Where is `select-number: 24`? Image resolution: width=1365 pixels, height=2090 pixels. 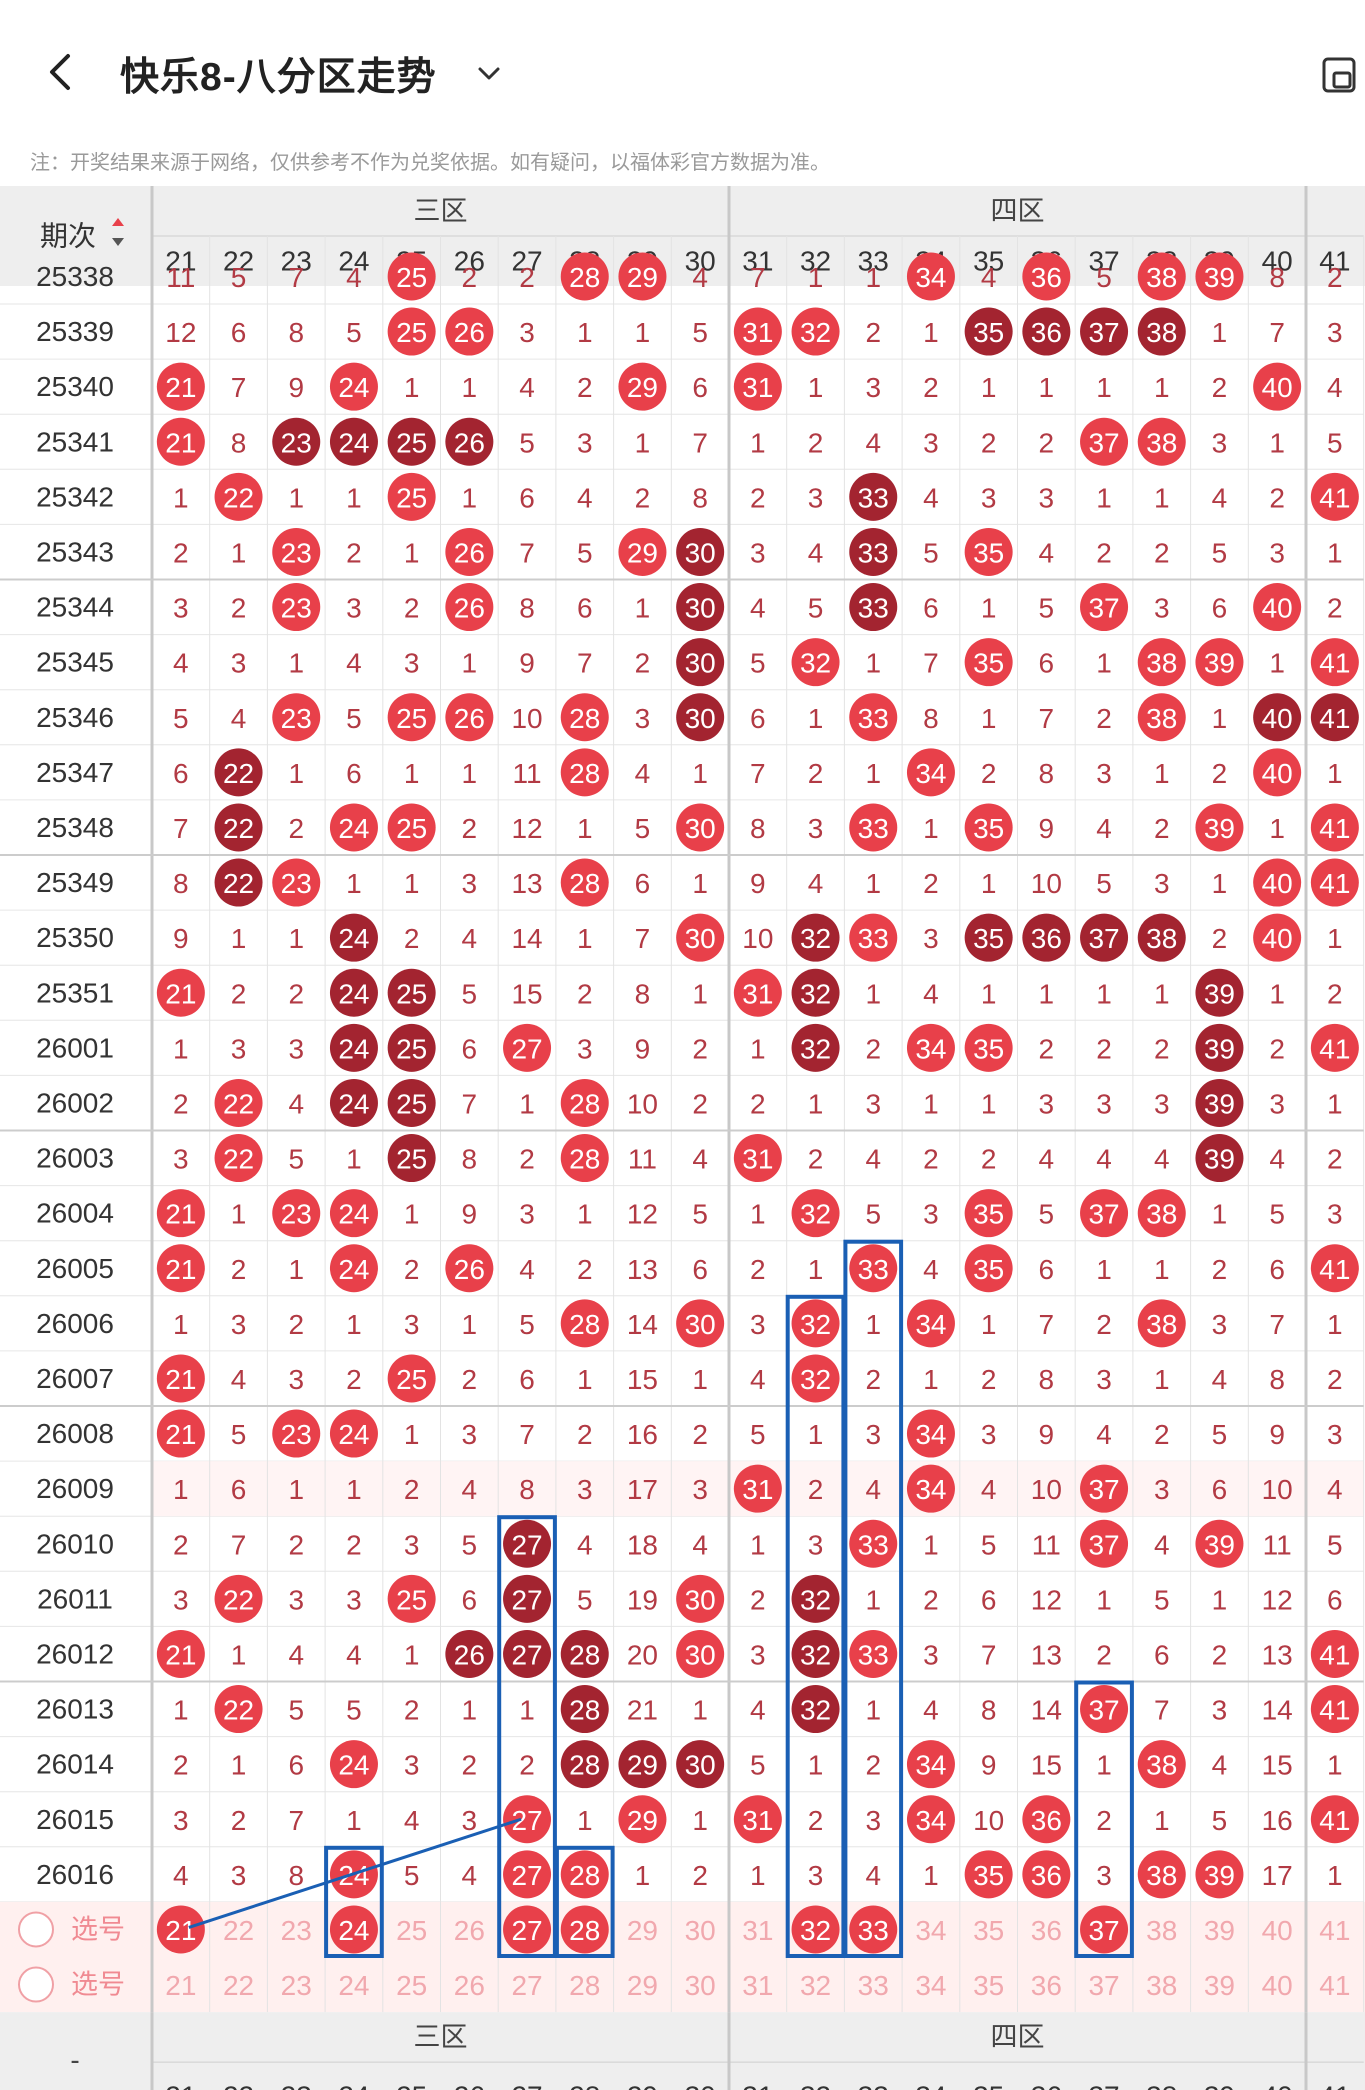 select-number: 24 is located at coordinates (353, 1985).